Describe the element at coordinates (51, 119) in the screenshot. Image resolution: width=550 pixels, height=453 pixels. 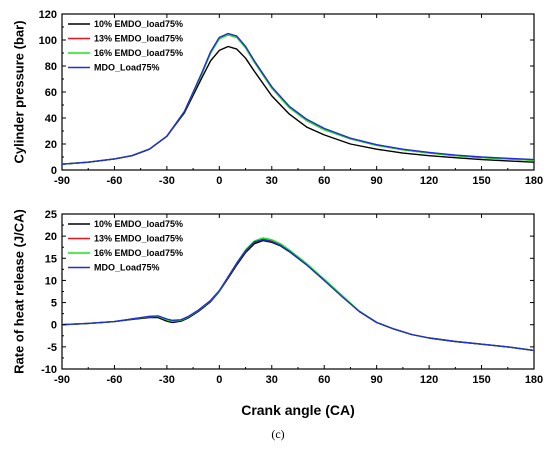
I see `y-tick-label: 40` at that location.